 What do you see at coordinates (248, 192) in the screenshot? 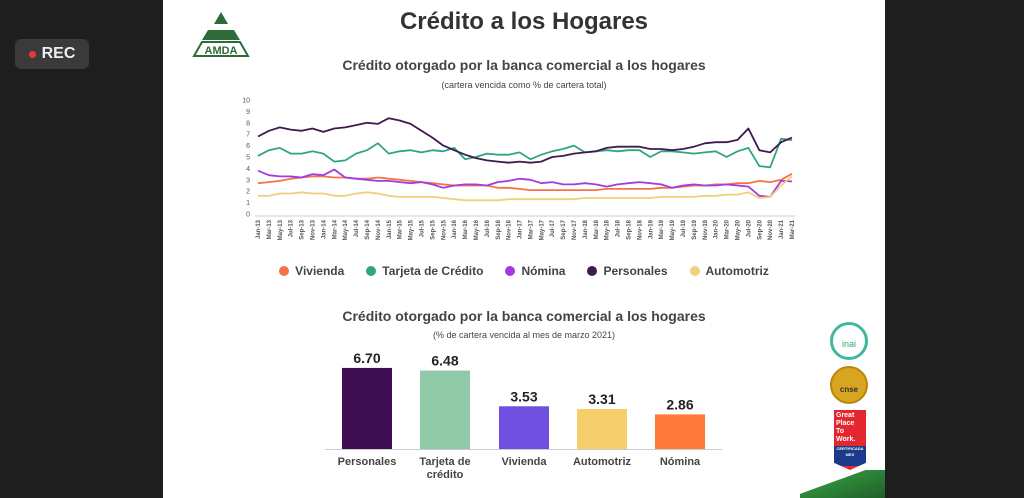
I see `y-tick-label: 2` at bounding box center [248, 192].